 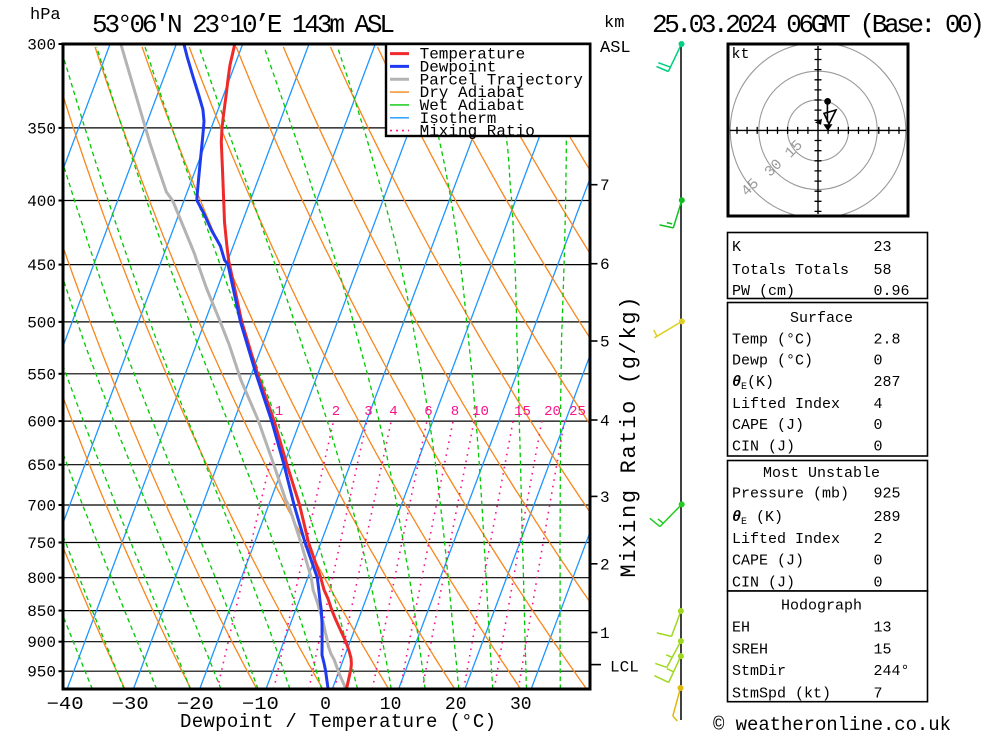 I want to click on svg-text: Hodograph, so click(x=821, y=606).